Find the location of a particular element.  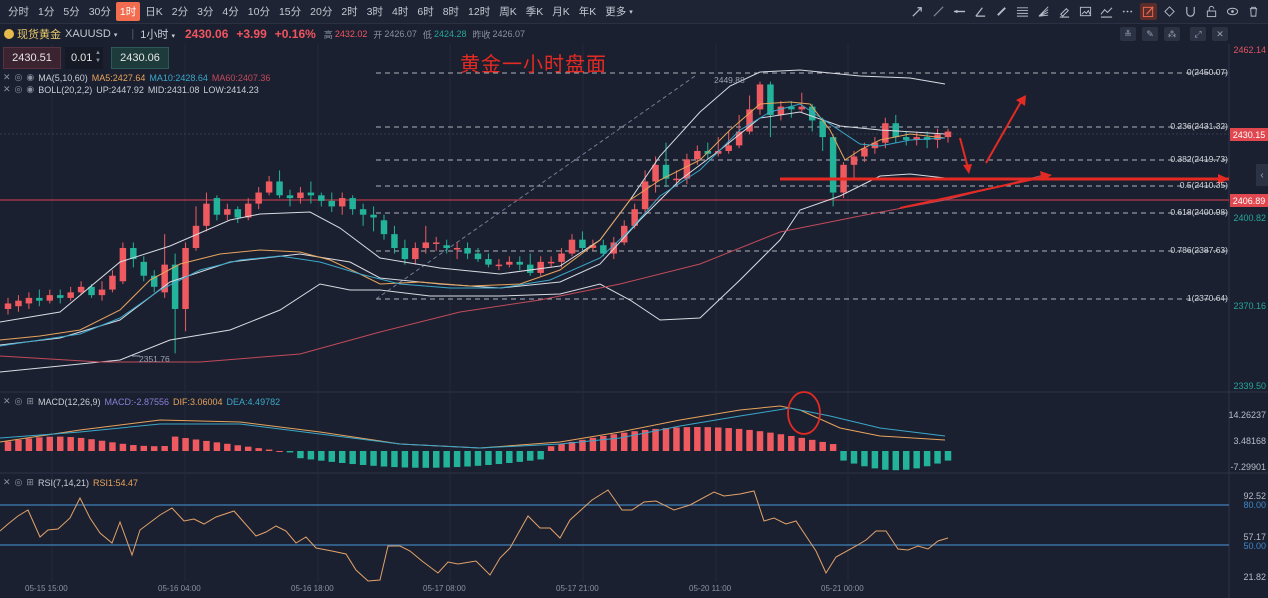

ma60-value: MA60:2407.36 is located at coordinates (241, 77).